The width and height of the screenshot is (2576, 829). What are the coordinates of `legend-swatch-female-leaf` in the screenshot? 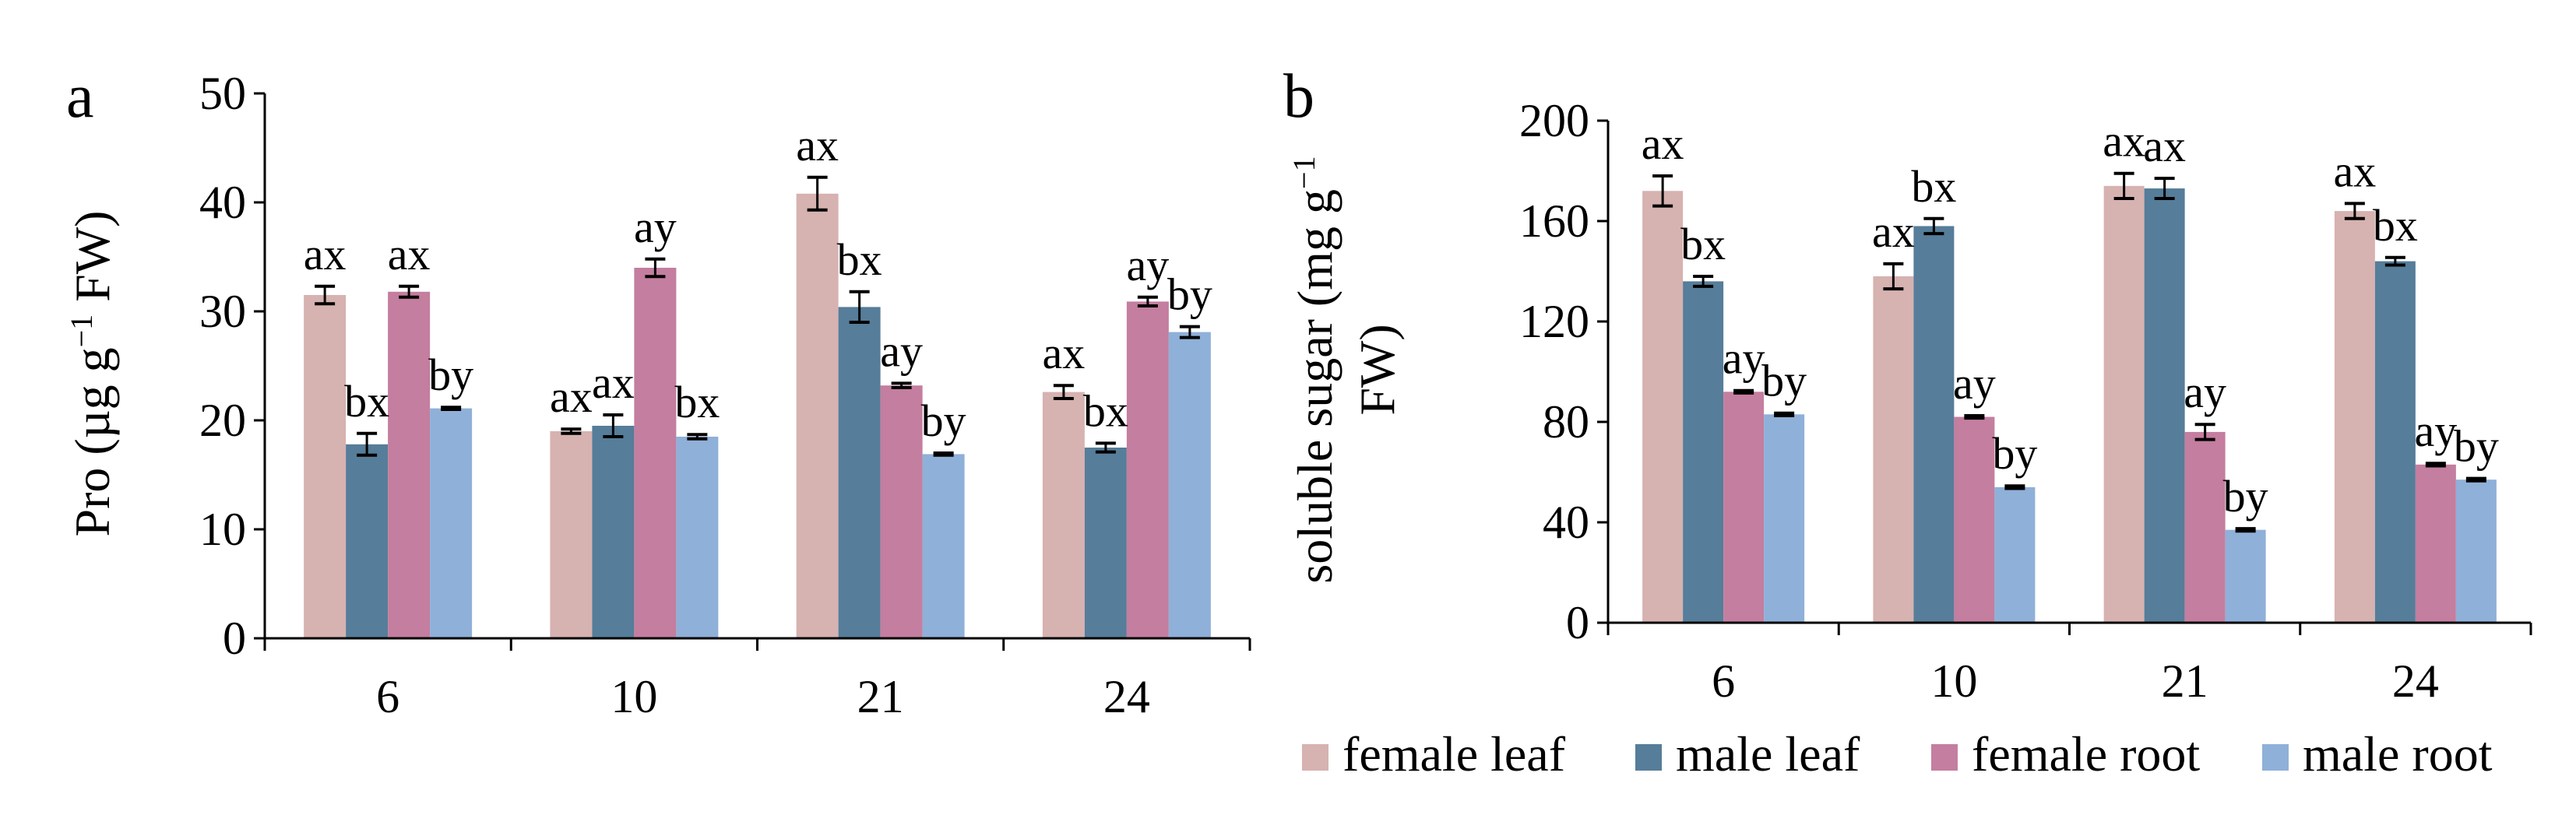 It's located at (1315, 757).